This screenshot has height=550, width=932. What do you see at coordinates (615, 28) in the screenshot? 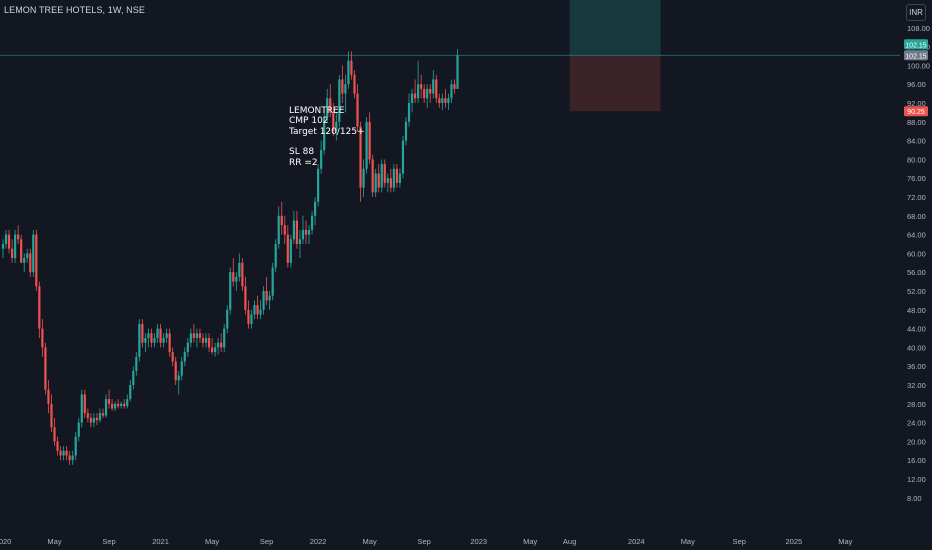
I see `target-zone` at bounding box center [615, 28].